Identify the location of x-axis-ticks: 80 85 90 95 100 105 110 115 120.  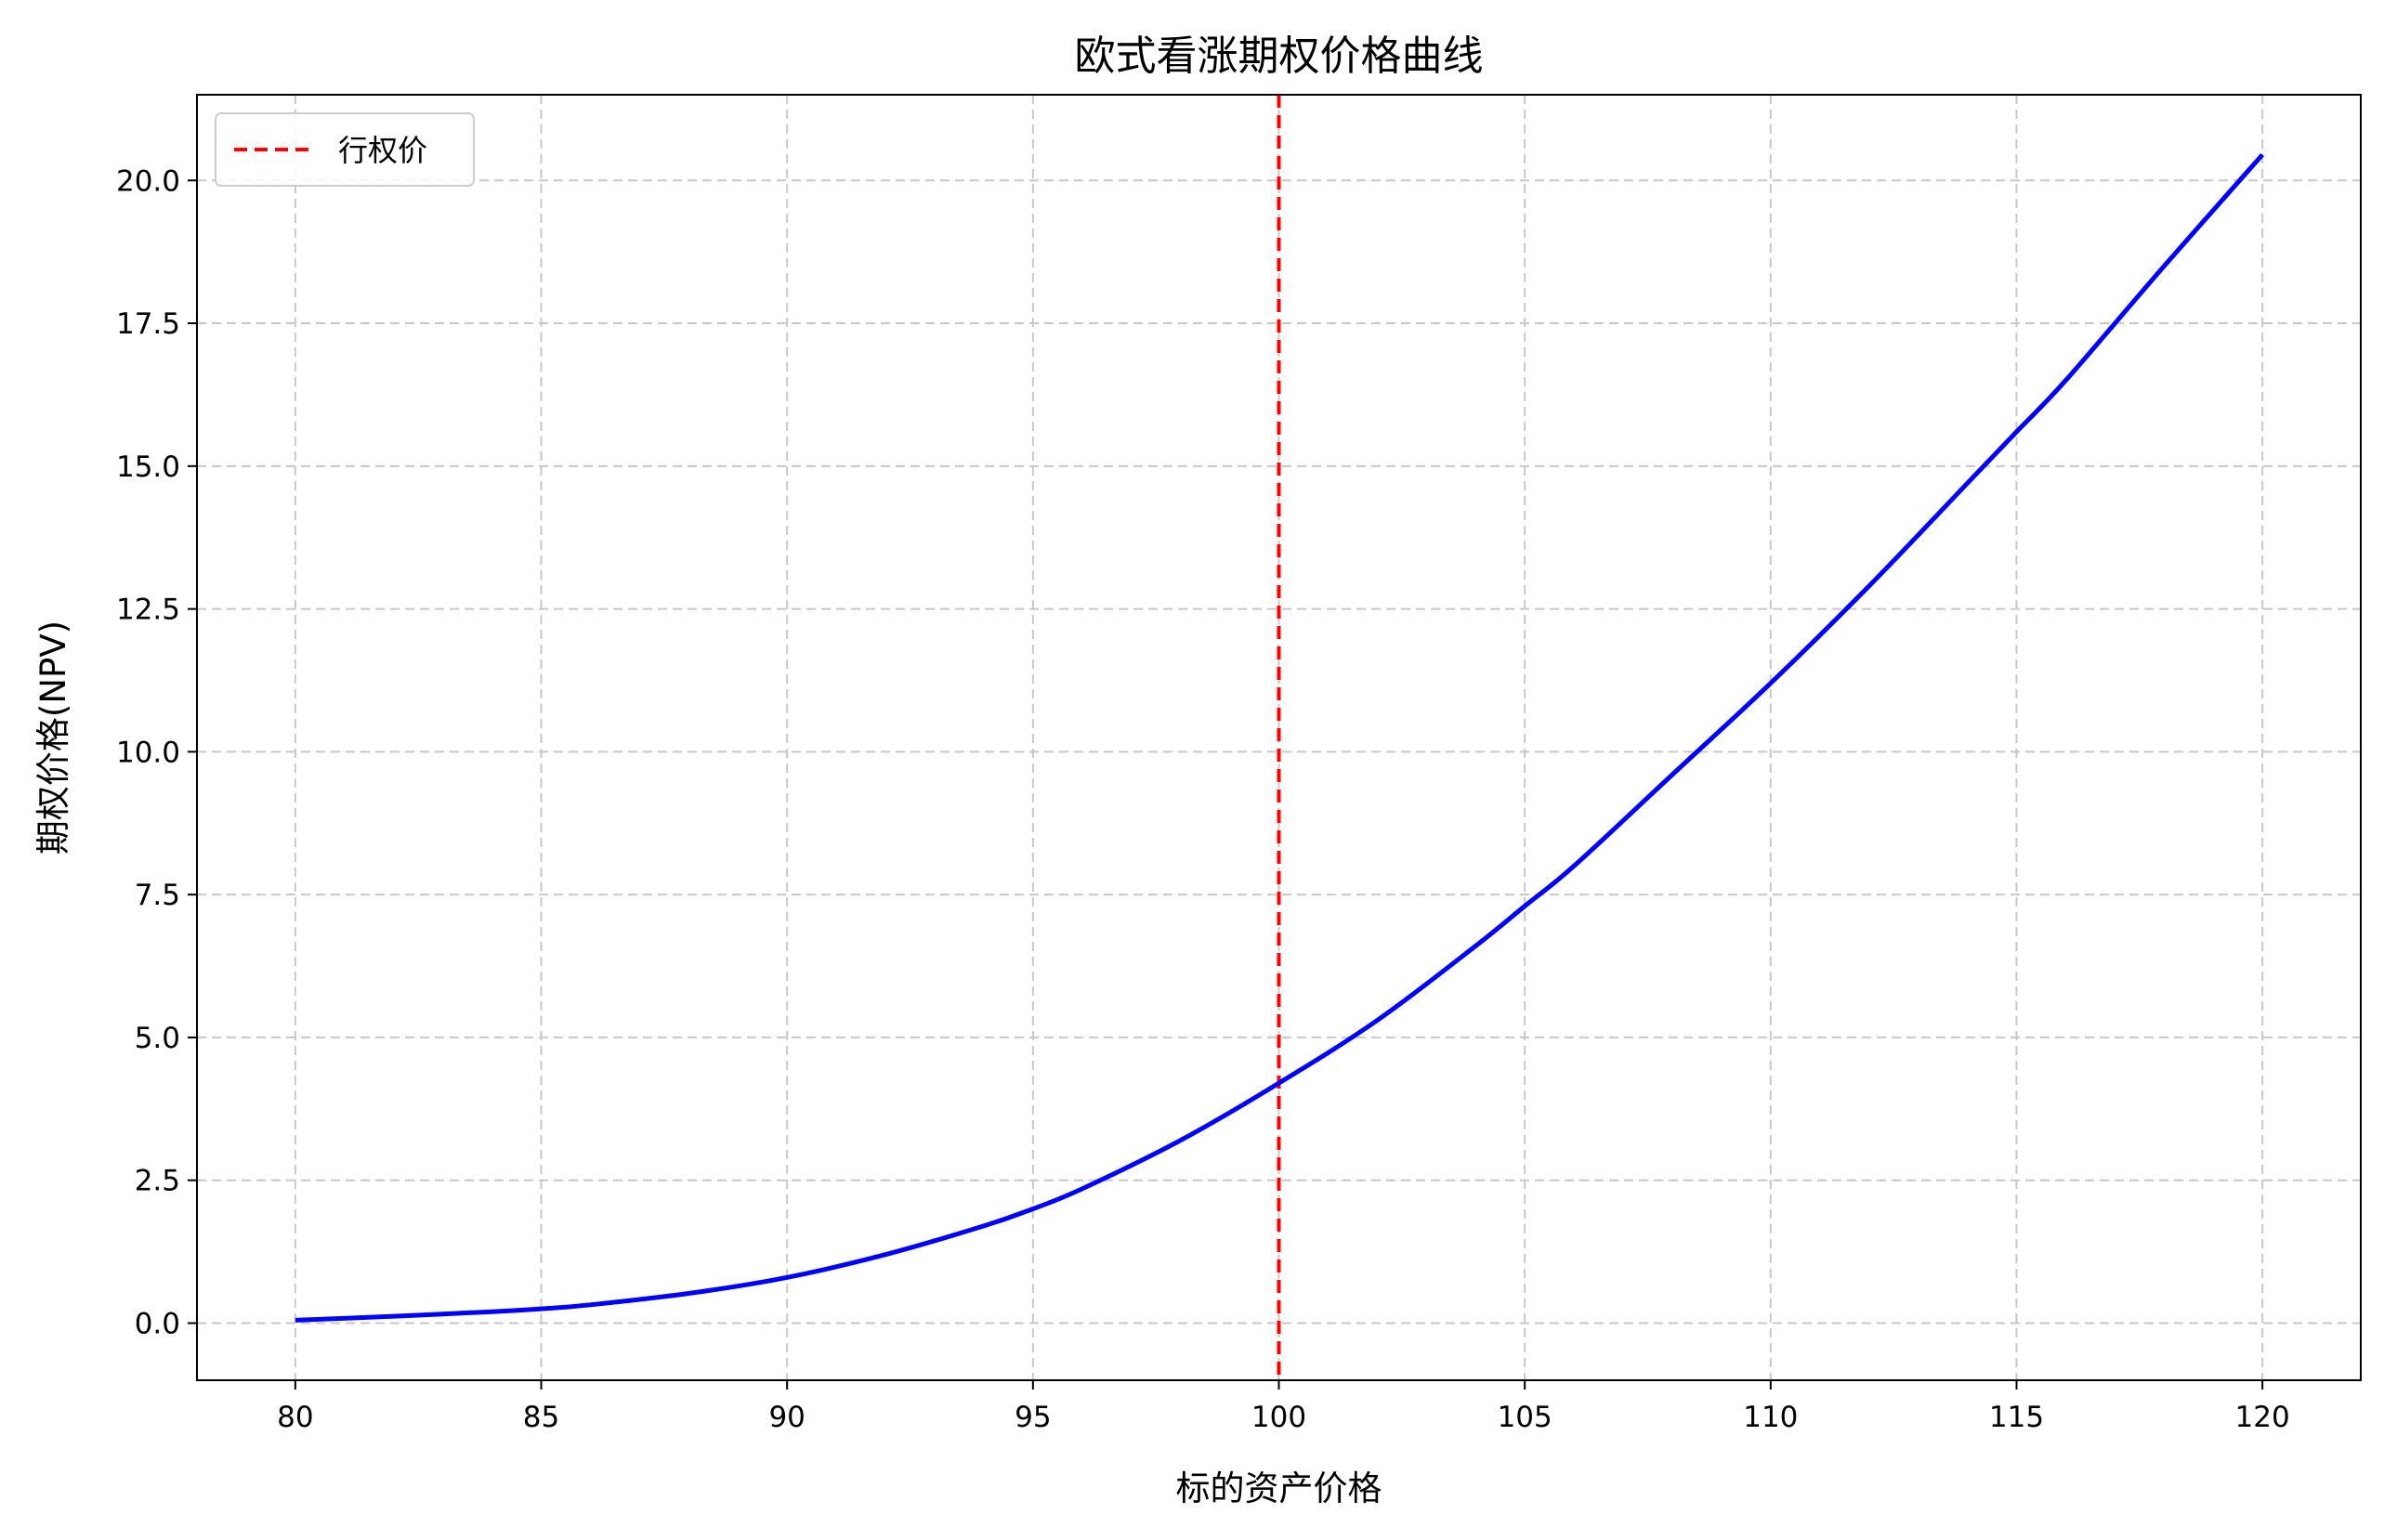
(1283, 1407).